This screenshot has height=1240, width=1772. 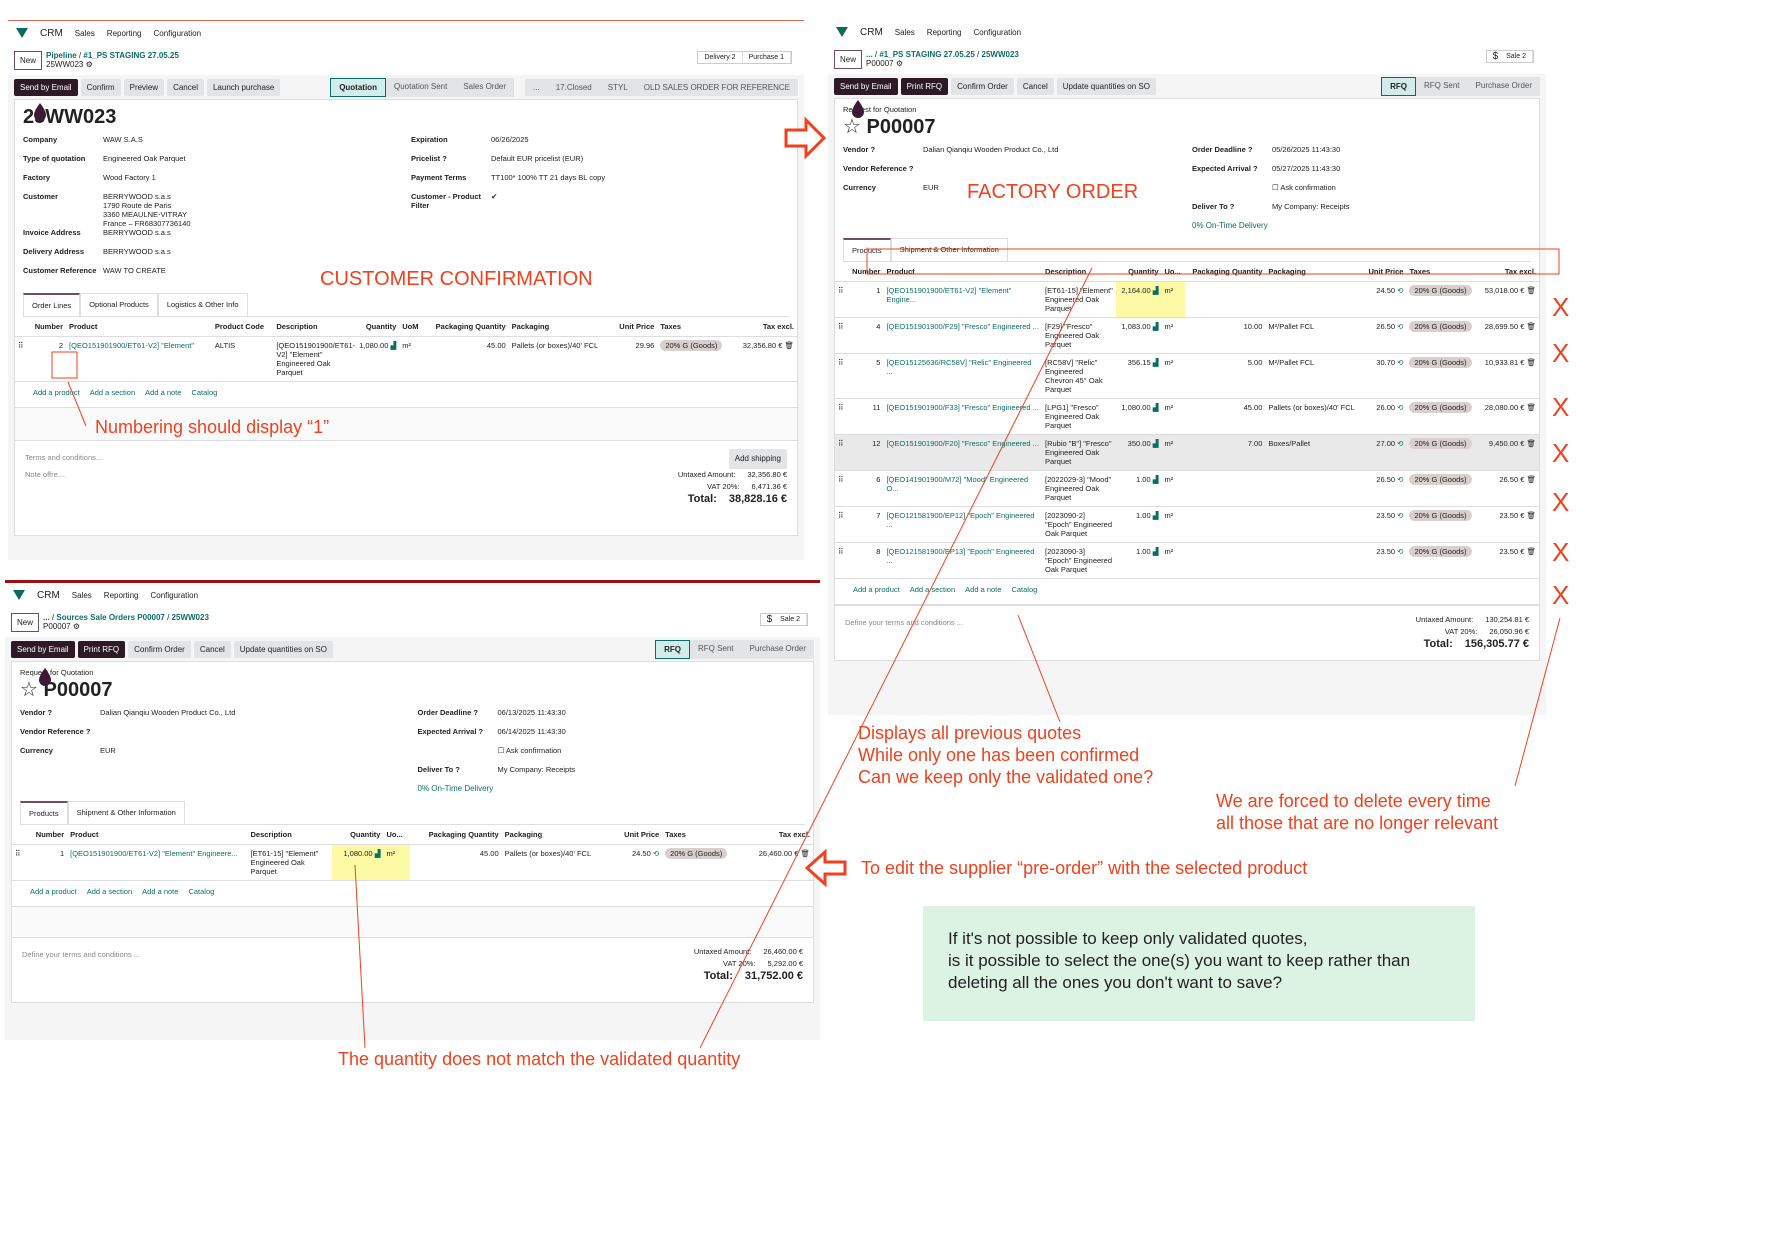 I want to click on action-button: Confirm, so click(x=100, y=87).